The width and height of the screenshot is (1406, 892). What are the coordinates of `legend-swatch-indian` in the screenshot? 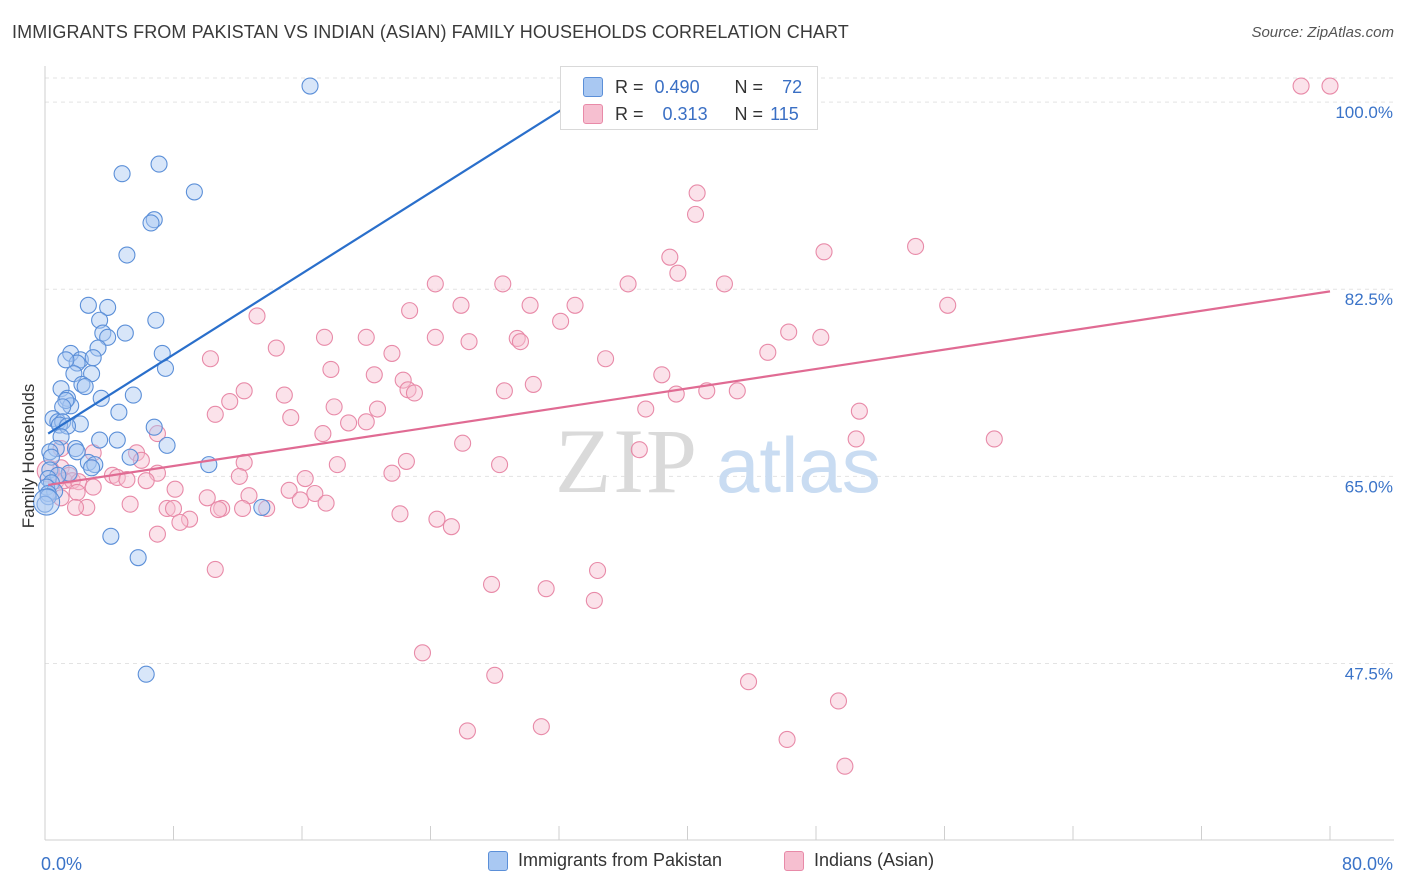 It's located at (794, 860).